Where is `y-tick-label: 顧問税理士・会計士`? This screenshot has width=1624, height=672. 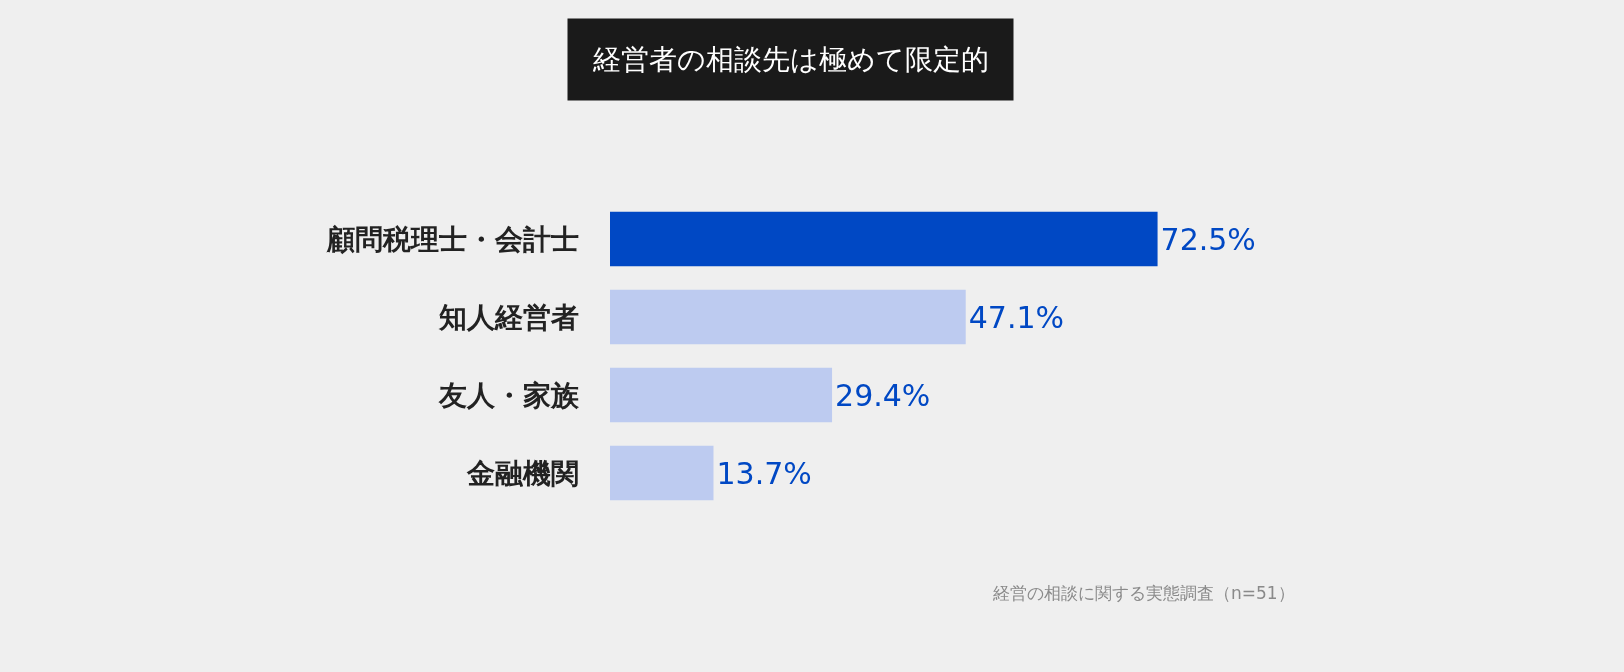 y-tick-label: 顧問税理士・会計士 is located at coordinates (452, 239).